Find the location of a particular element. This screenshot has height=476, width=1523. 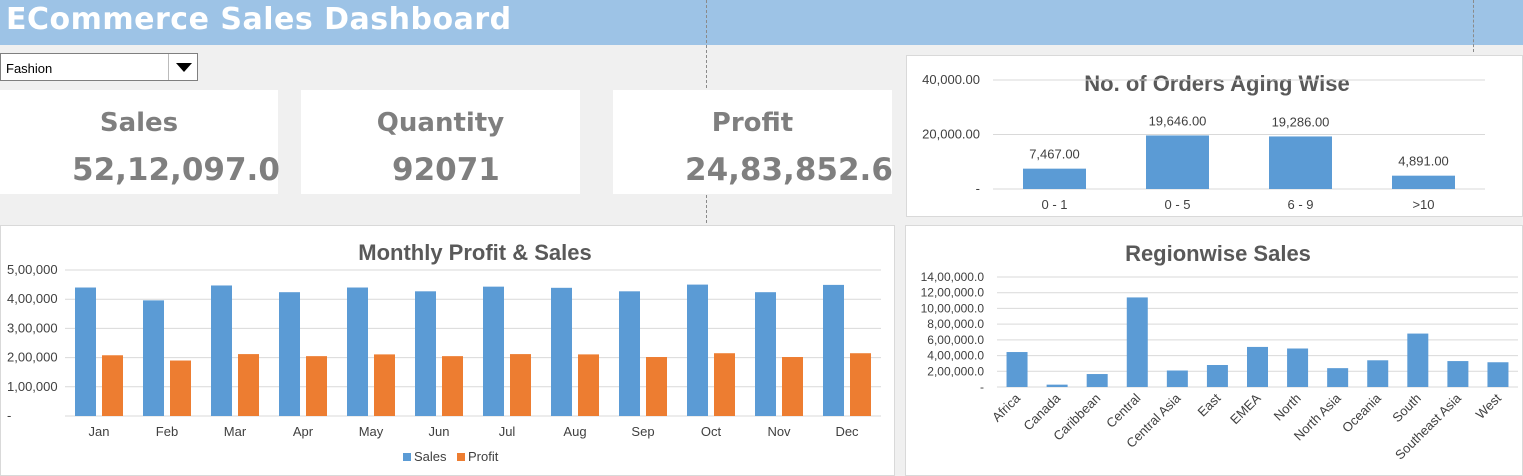

kpi-label: Sales is located at coordinates (139, 123).